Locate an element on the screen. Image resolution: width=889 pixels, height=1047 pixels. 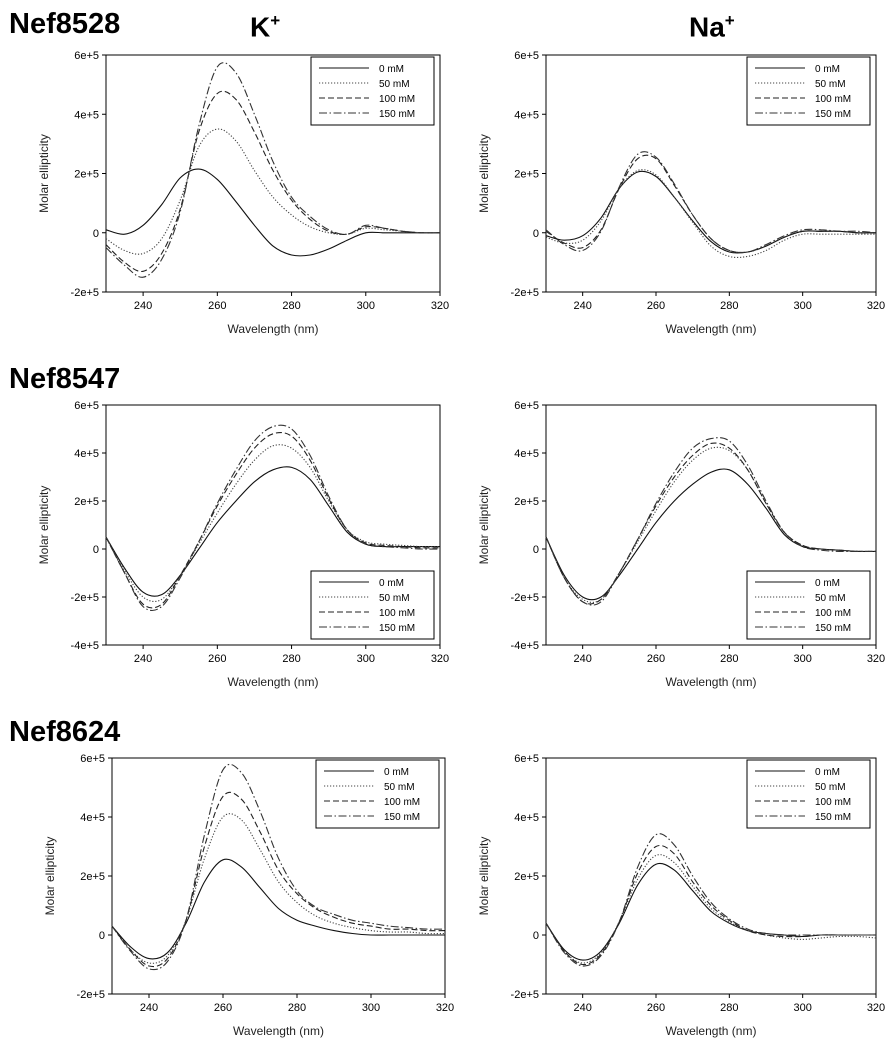
plot-frame is located at coordinates (711, 525).